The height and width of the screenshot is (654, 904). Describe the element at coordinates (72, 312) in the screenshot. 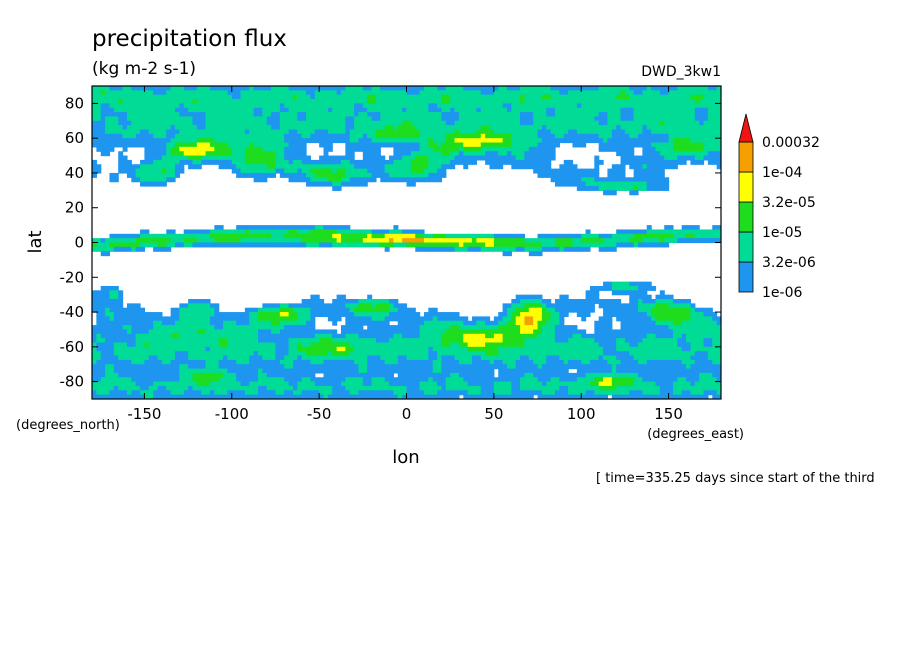

I see `y-tick-label: -40` at that location.